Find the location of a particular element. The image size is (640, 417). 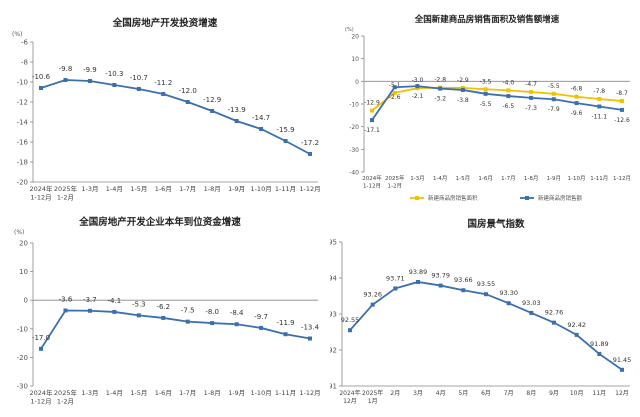

data-label: -8.4 is located at coordinates (237, 313).